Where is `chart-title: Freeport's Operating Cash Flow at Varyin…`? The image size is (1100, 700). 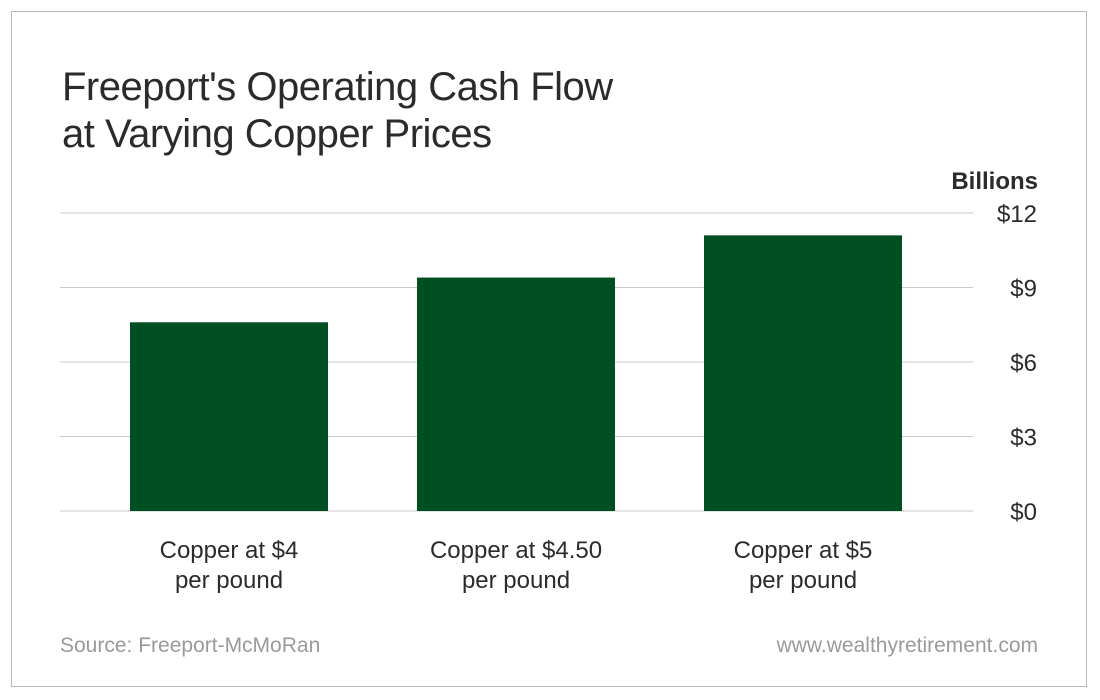 chart-title: Freeport's Operating Cash Flow at Varyin… is located at coordinates (462, 111).